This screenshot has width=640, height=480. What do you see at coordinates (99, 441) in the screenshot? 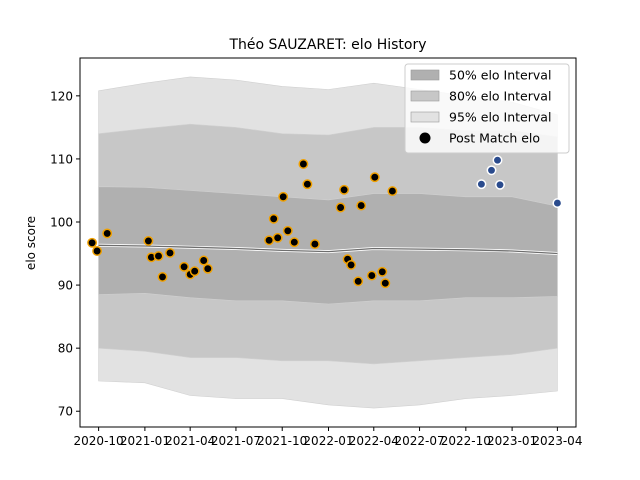
I see `x-tick-label: 2020-10` at bounding box center [99, 441].